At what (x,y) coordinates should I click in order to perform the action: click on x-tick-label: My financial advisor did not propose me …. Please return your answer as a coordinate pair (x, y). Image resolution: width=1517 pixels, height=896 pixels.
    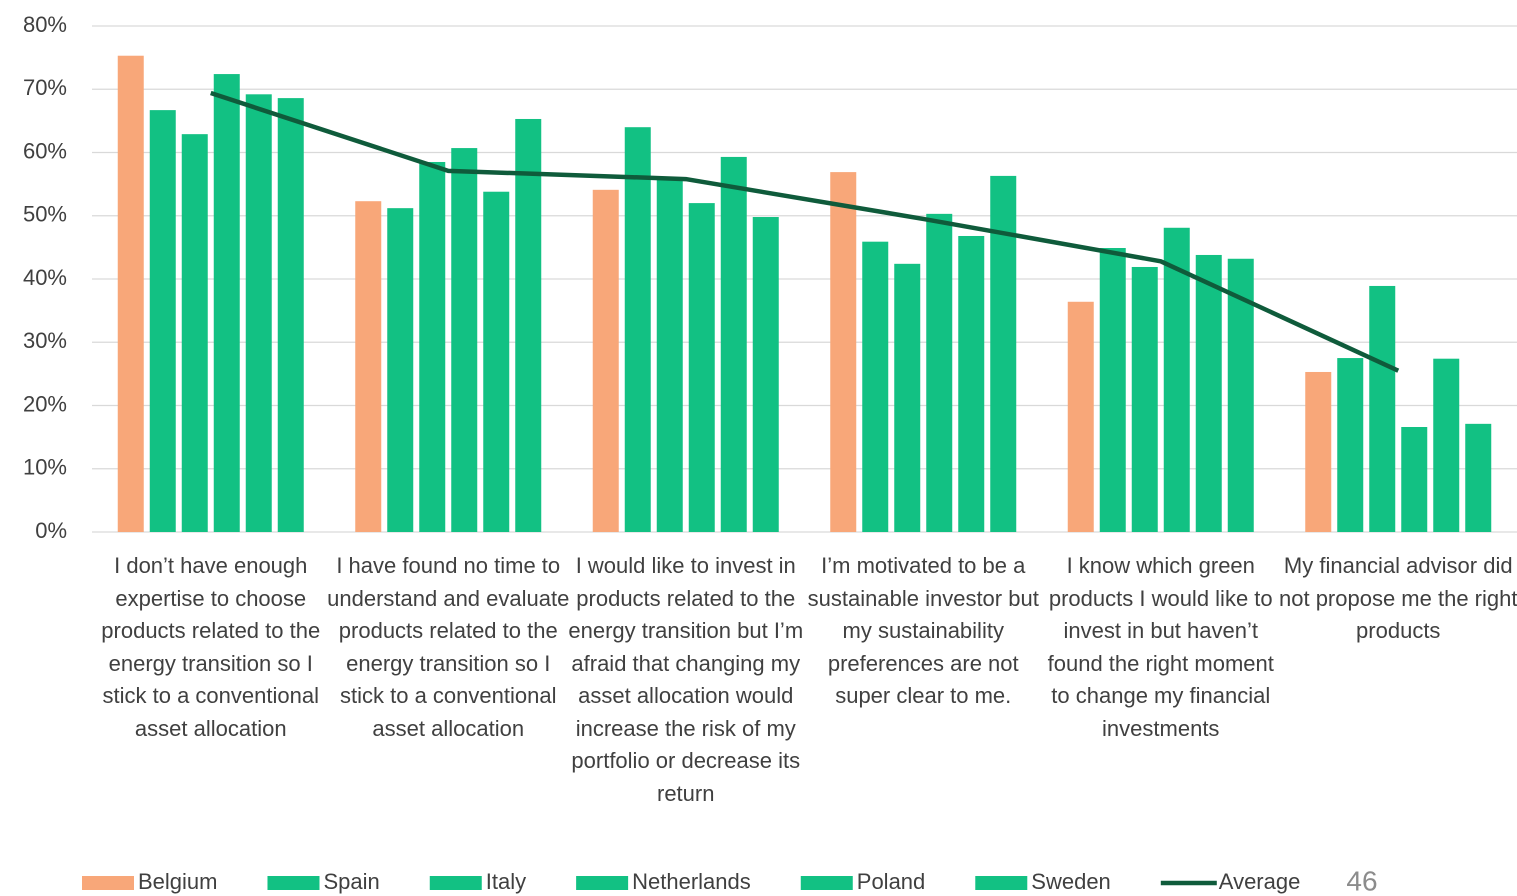
    Looking at the image, I should click on (1398, 598).